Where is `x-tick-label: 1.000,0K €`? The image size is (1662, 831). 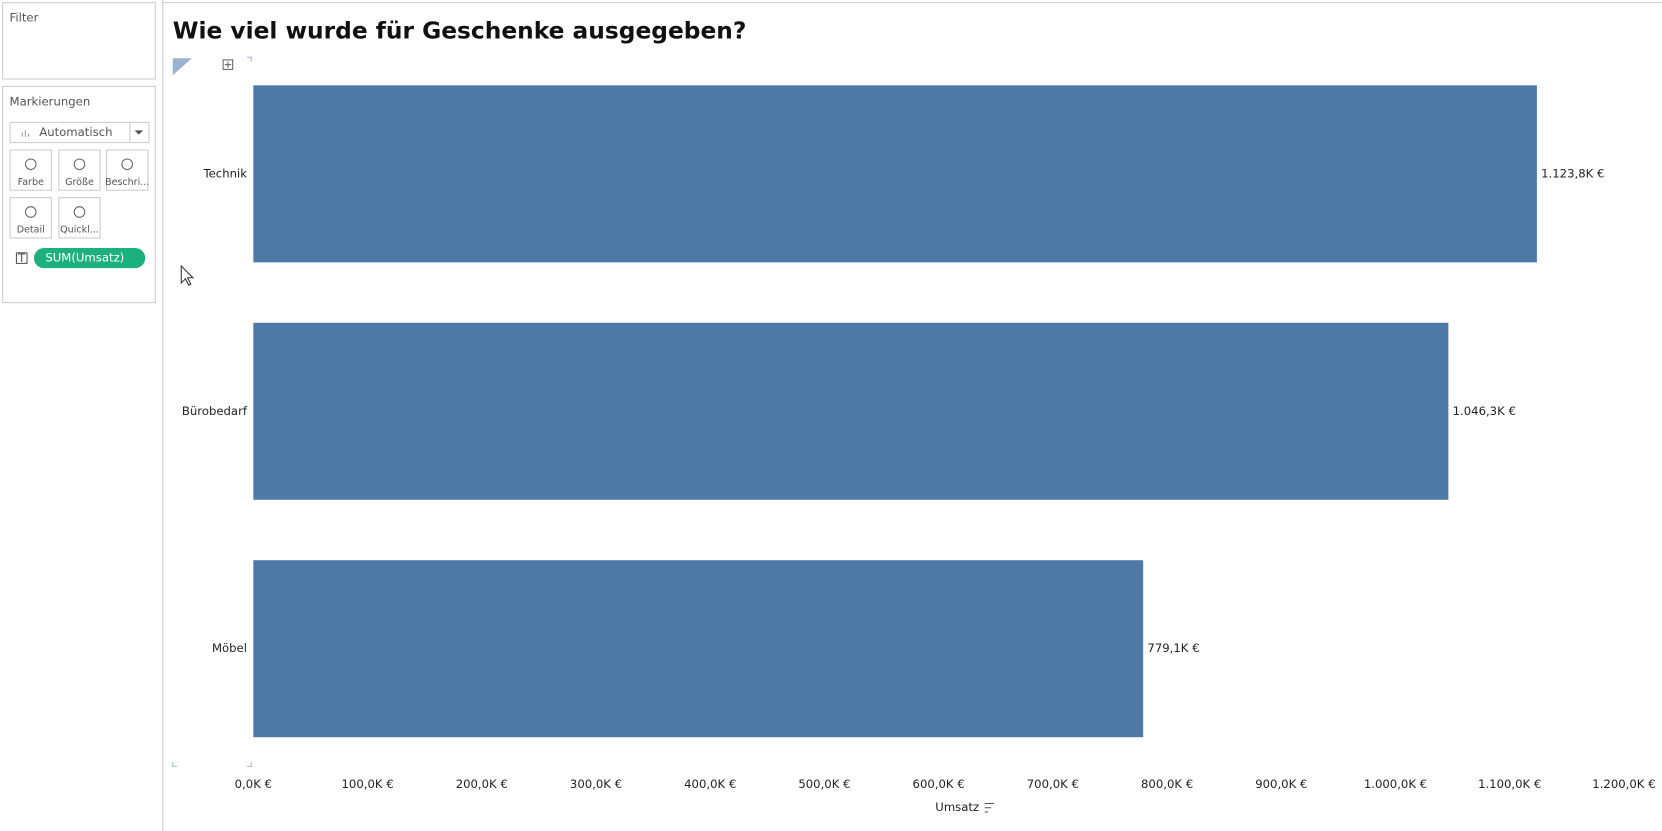
x-tick-label: 1.000,0K € is located at coordinates (1395, 784).